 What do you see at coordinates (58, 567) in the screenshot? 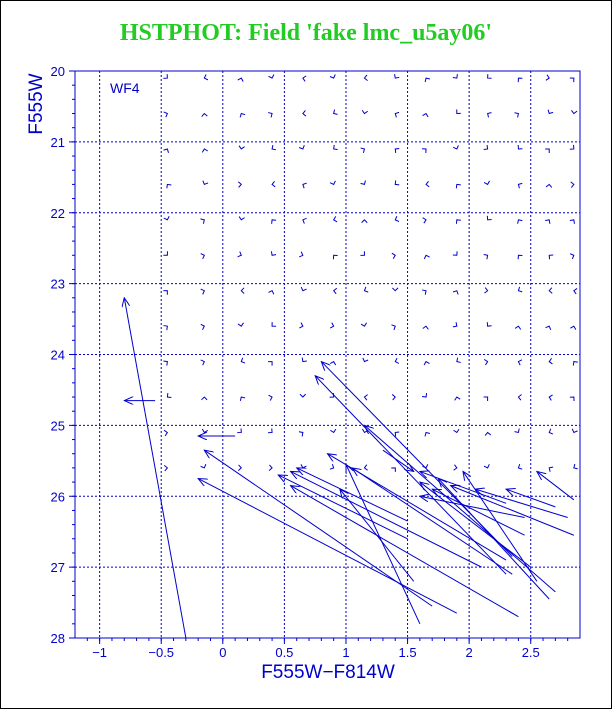
I see `y-tick-label: 27` at bounding box center [58, 567].